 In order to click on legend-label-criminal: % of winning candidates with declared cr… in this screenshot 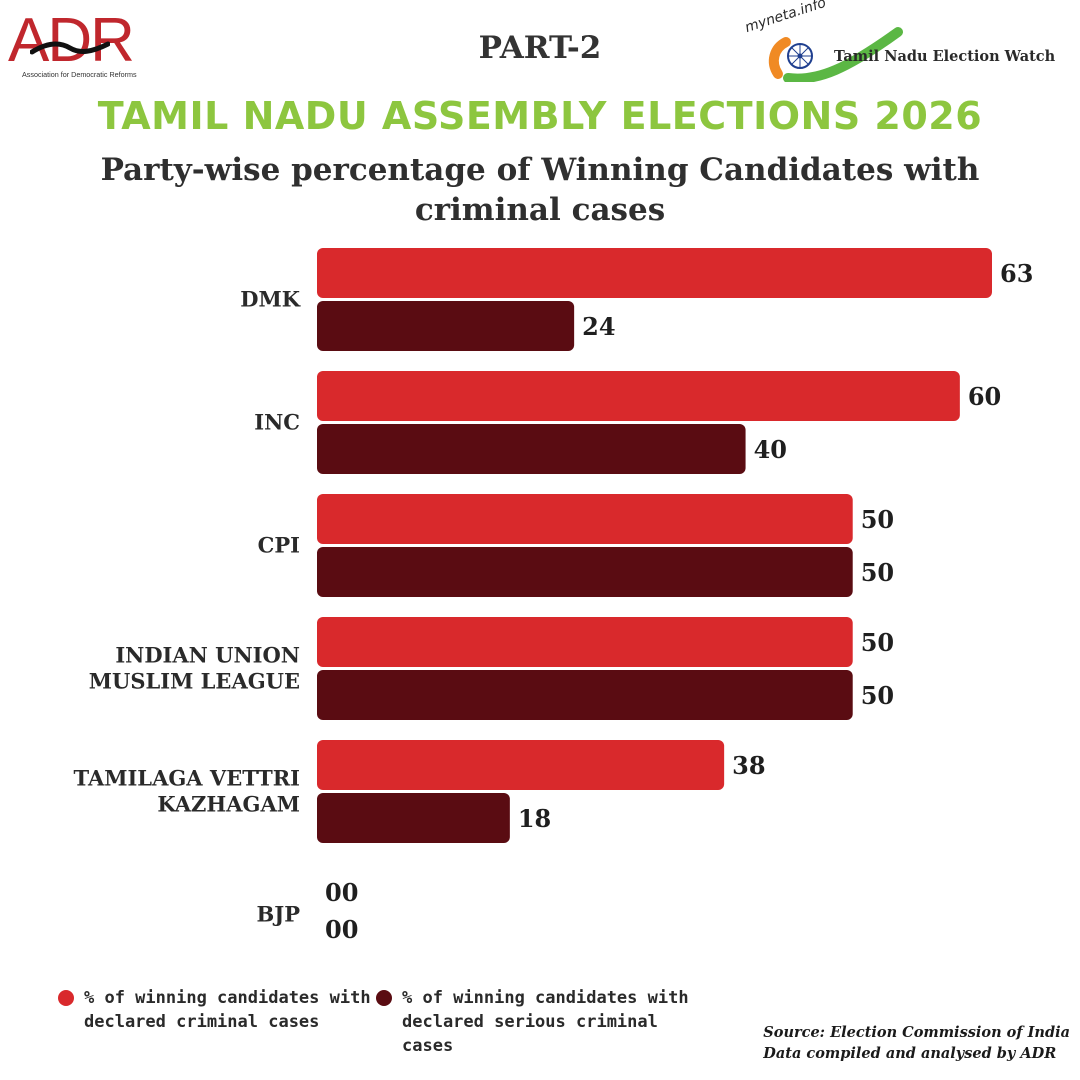, I will do `click(227, 1010)`.